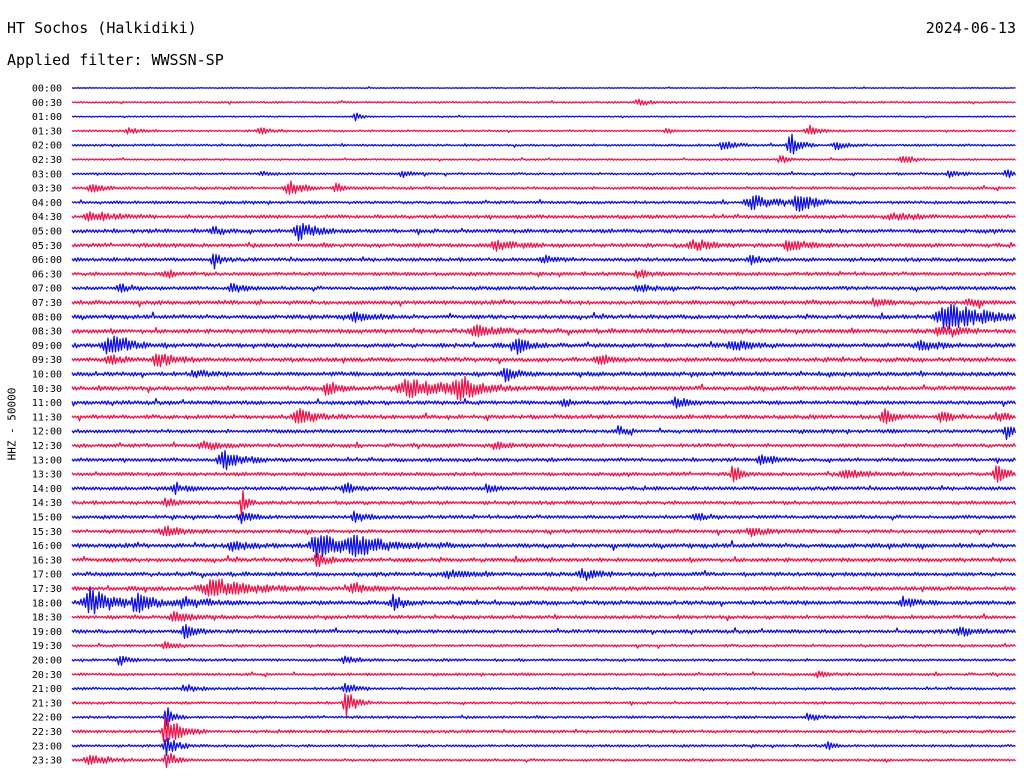 Image resolution: width=1024 pixels, height=780 pixels. I want to click on row-time-label: 18:30, so click(47, 618).